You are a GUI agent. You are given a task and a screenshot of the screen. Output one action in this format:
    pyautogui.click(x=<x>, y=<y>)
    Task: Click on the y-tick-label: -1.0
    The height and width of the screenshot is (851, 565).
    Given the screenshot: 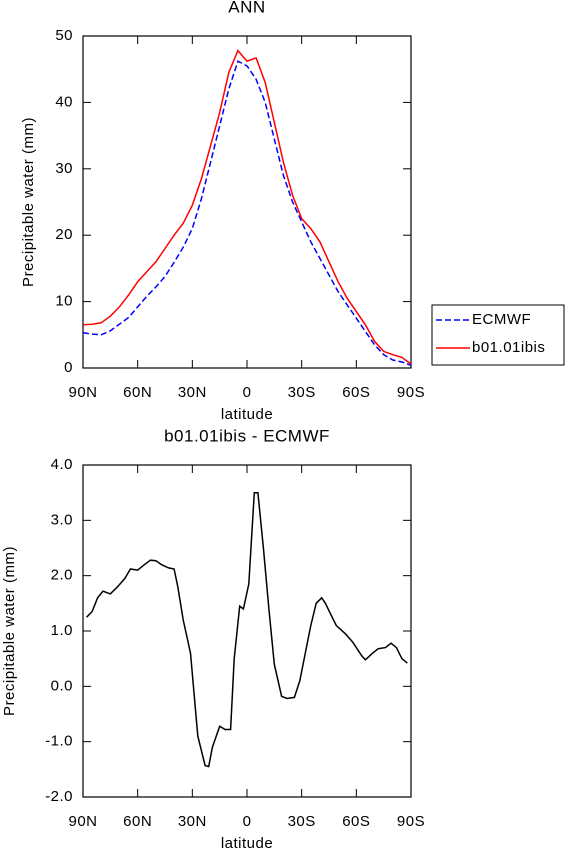 What is the action you would take?
    pyautogui.click(x=59, y=741)
    